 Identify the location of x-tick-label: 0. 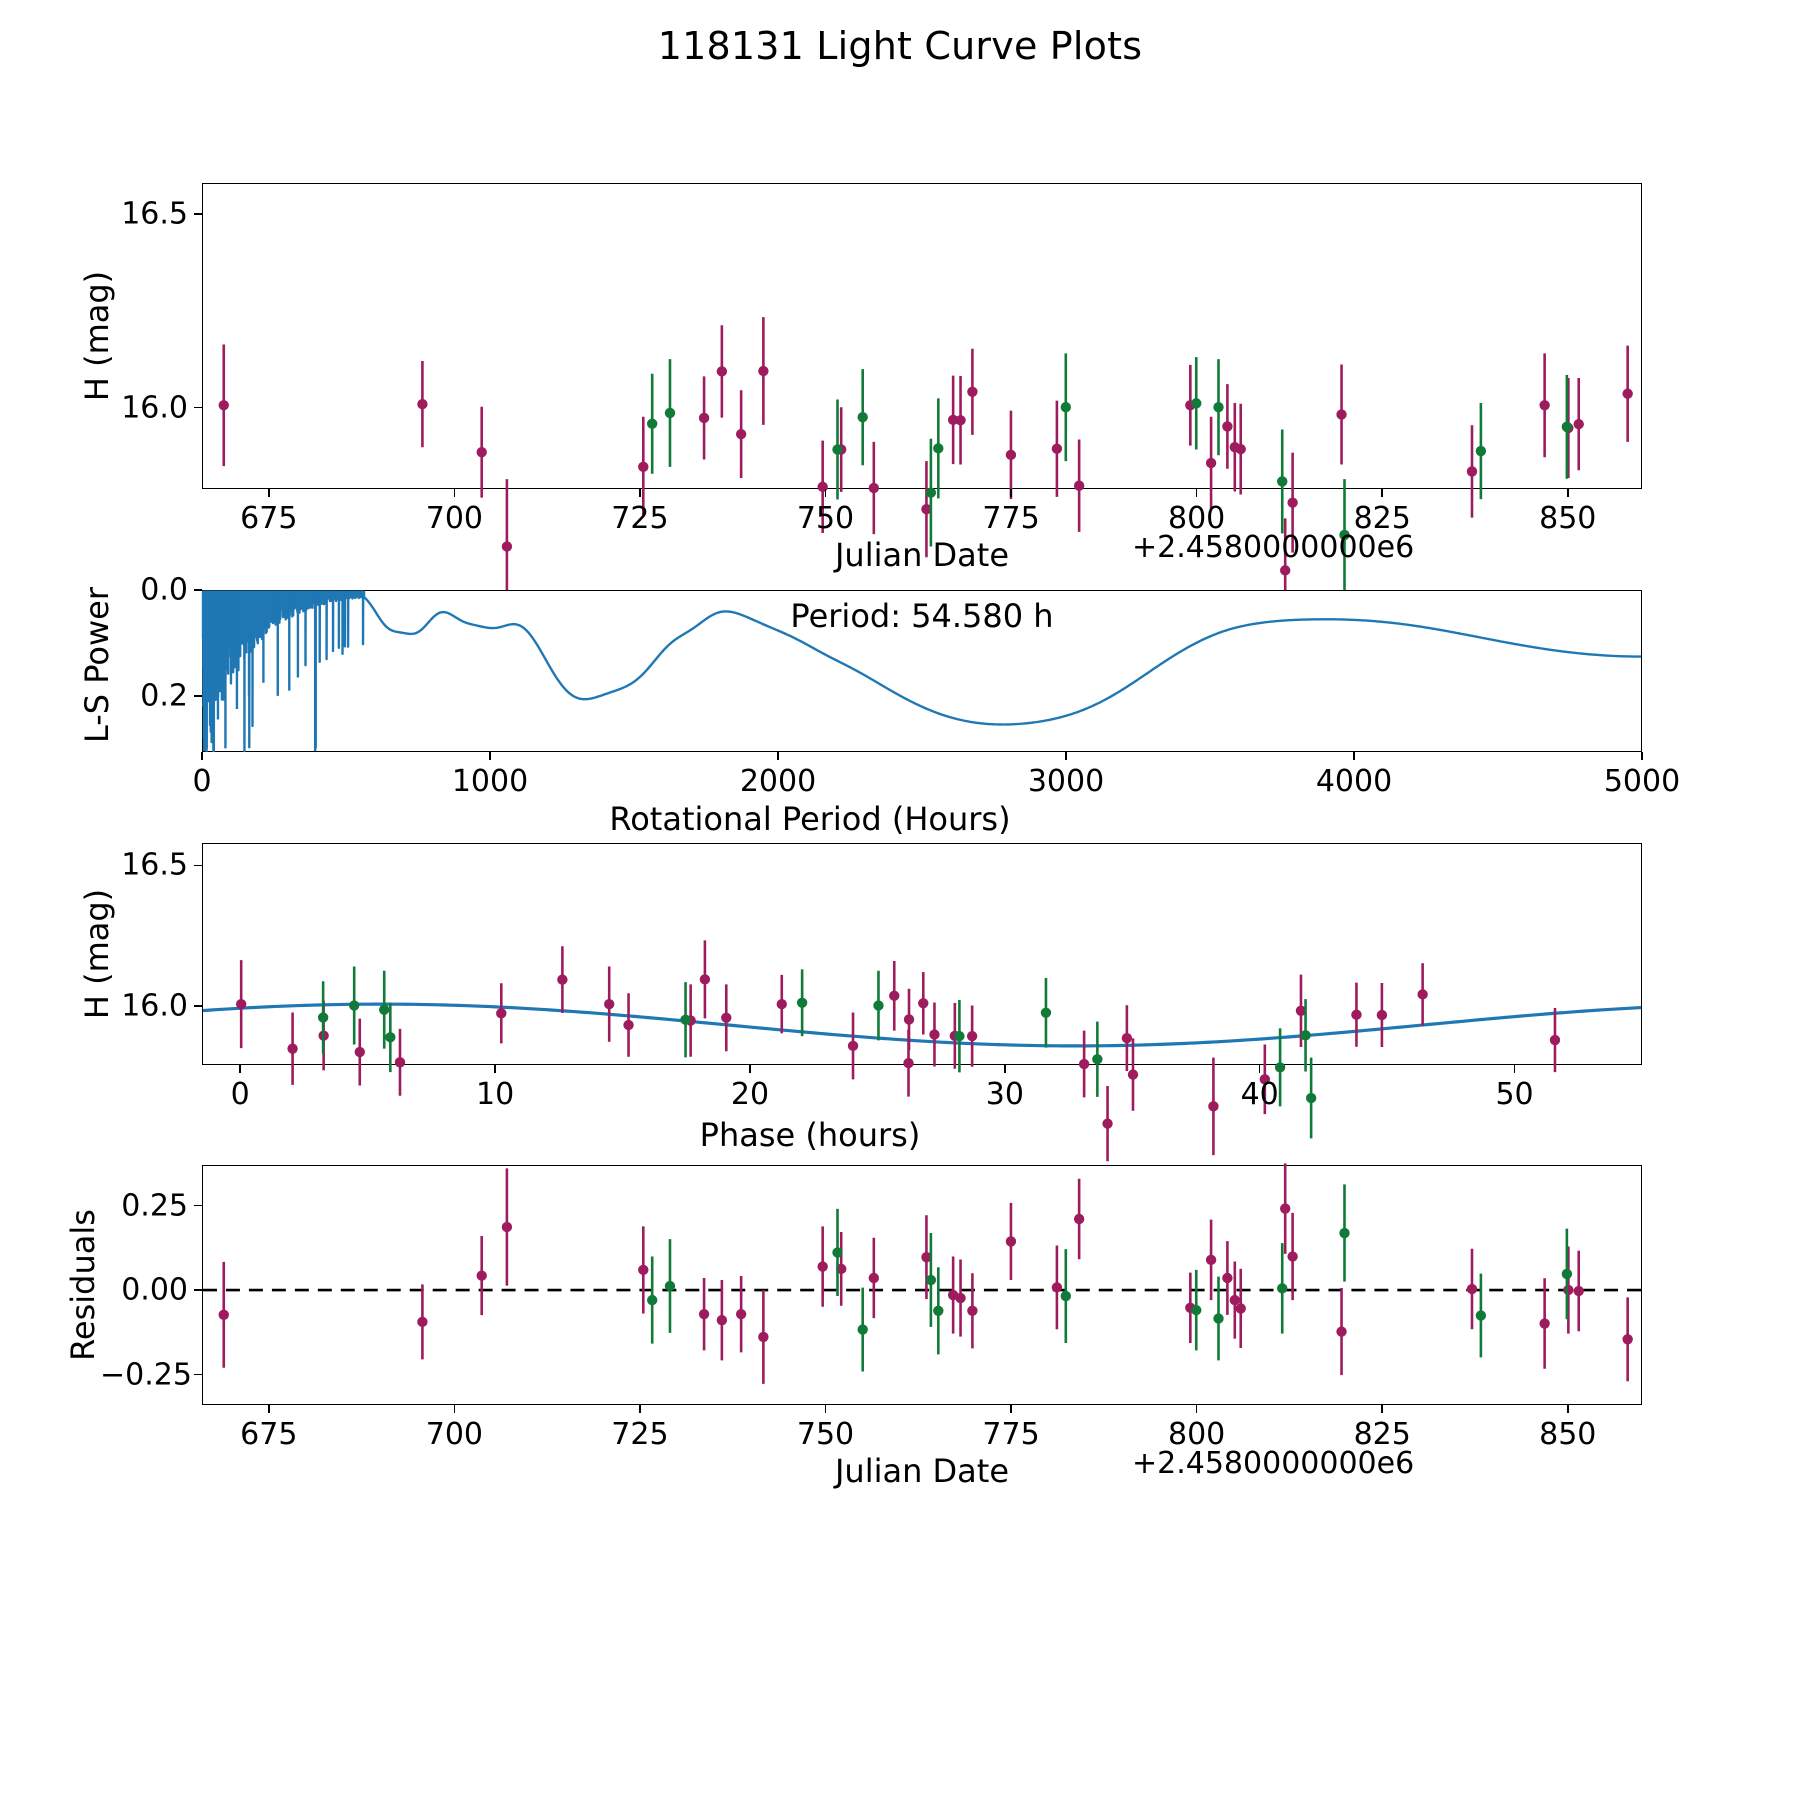
(202, 781).